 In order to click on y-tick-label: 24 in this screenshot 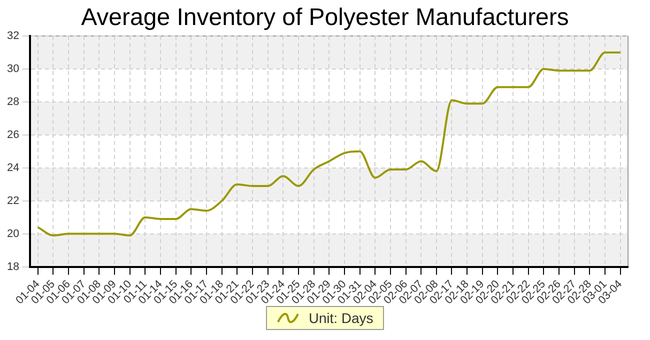, I will do `click(13, 168)`.